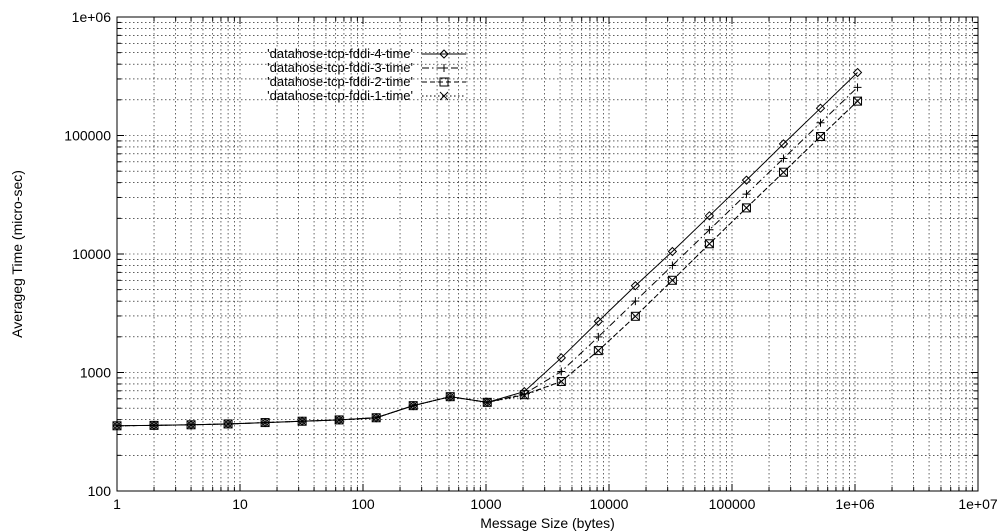  Describe the element at coordinates (95, 373) in the screenshot. I see `y-tick-label: 1000` at that location.